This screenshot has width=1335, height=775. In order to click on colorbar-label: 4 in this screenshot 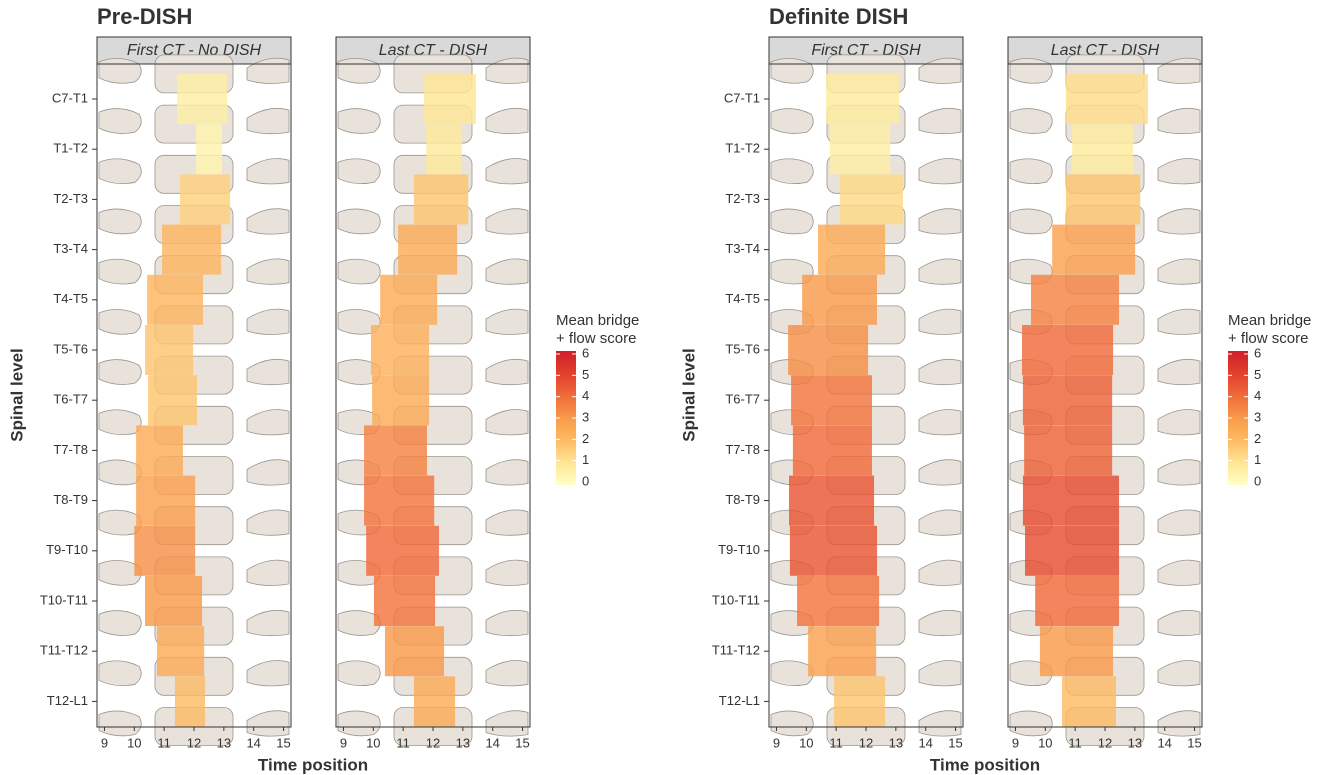, I will do `click(1257, 395)`.